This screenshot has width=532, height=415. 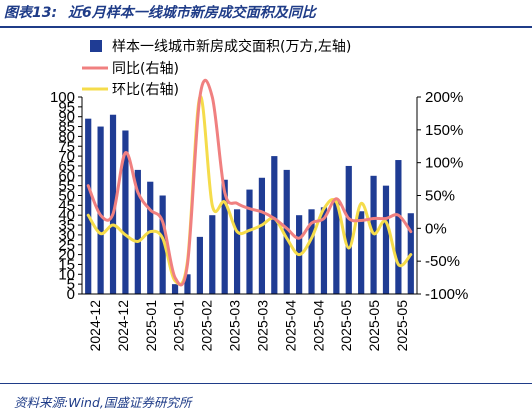 I want to click on right-tick-label: 50%, so click(x=440, y=196).